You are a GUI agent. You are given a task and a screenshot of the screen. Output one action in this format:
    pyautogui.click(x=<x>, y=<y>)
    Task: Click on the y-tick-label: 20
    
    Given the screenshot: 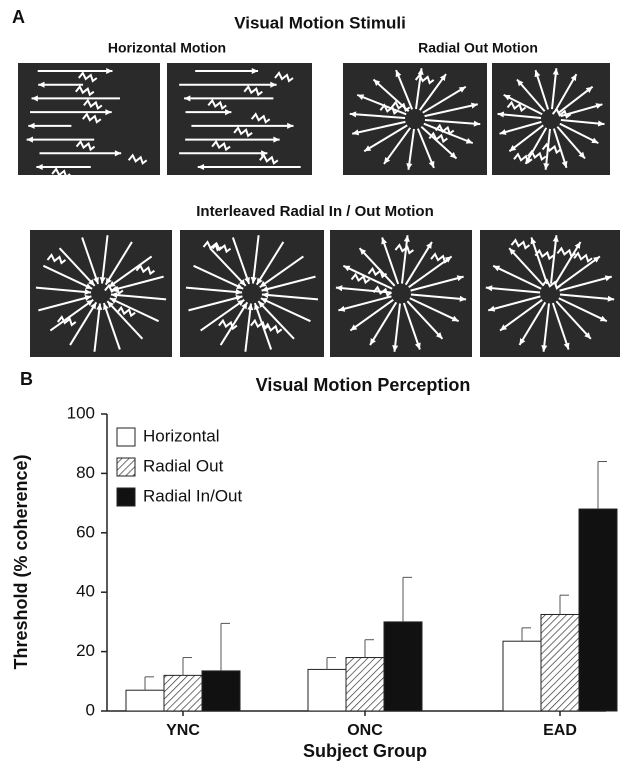 What is the action you would take?
    pyautogui.click(x=85, y=650)
    